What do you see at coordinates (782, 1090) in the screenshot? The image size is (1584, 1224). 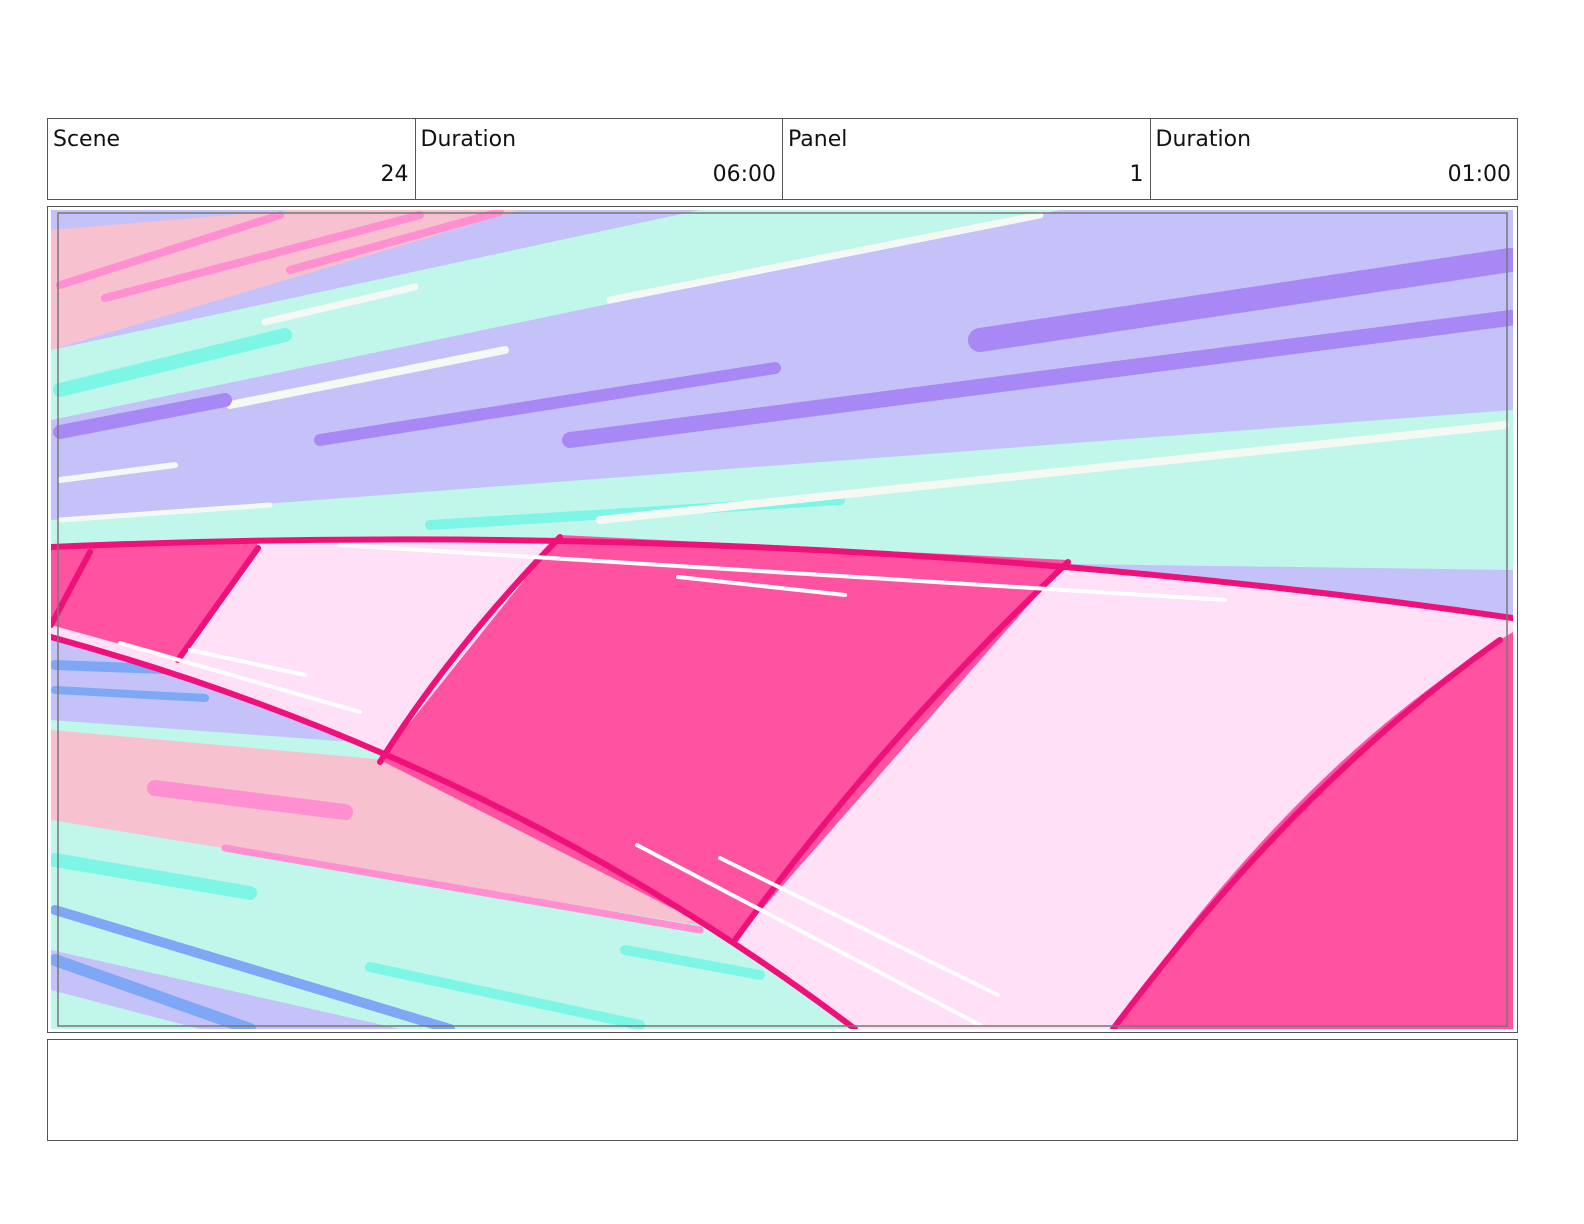 I see `notes-box` at bounding box center [782, 1090].